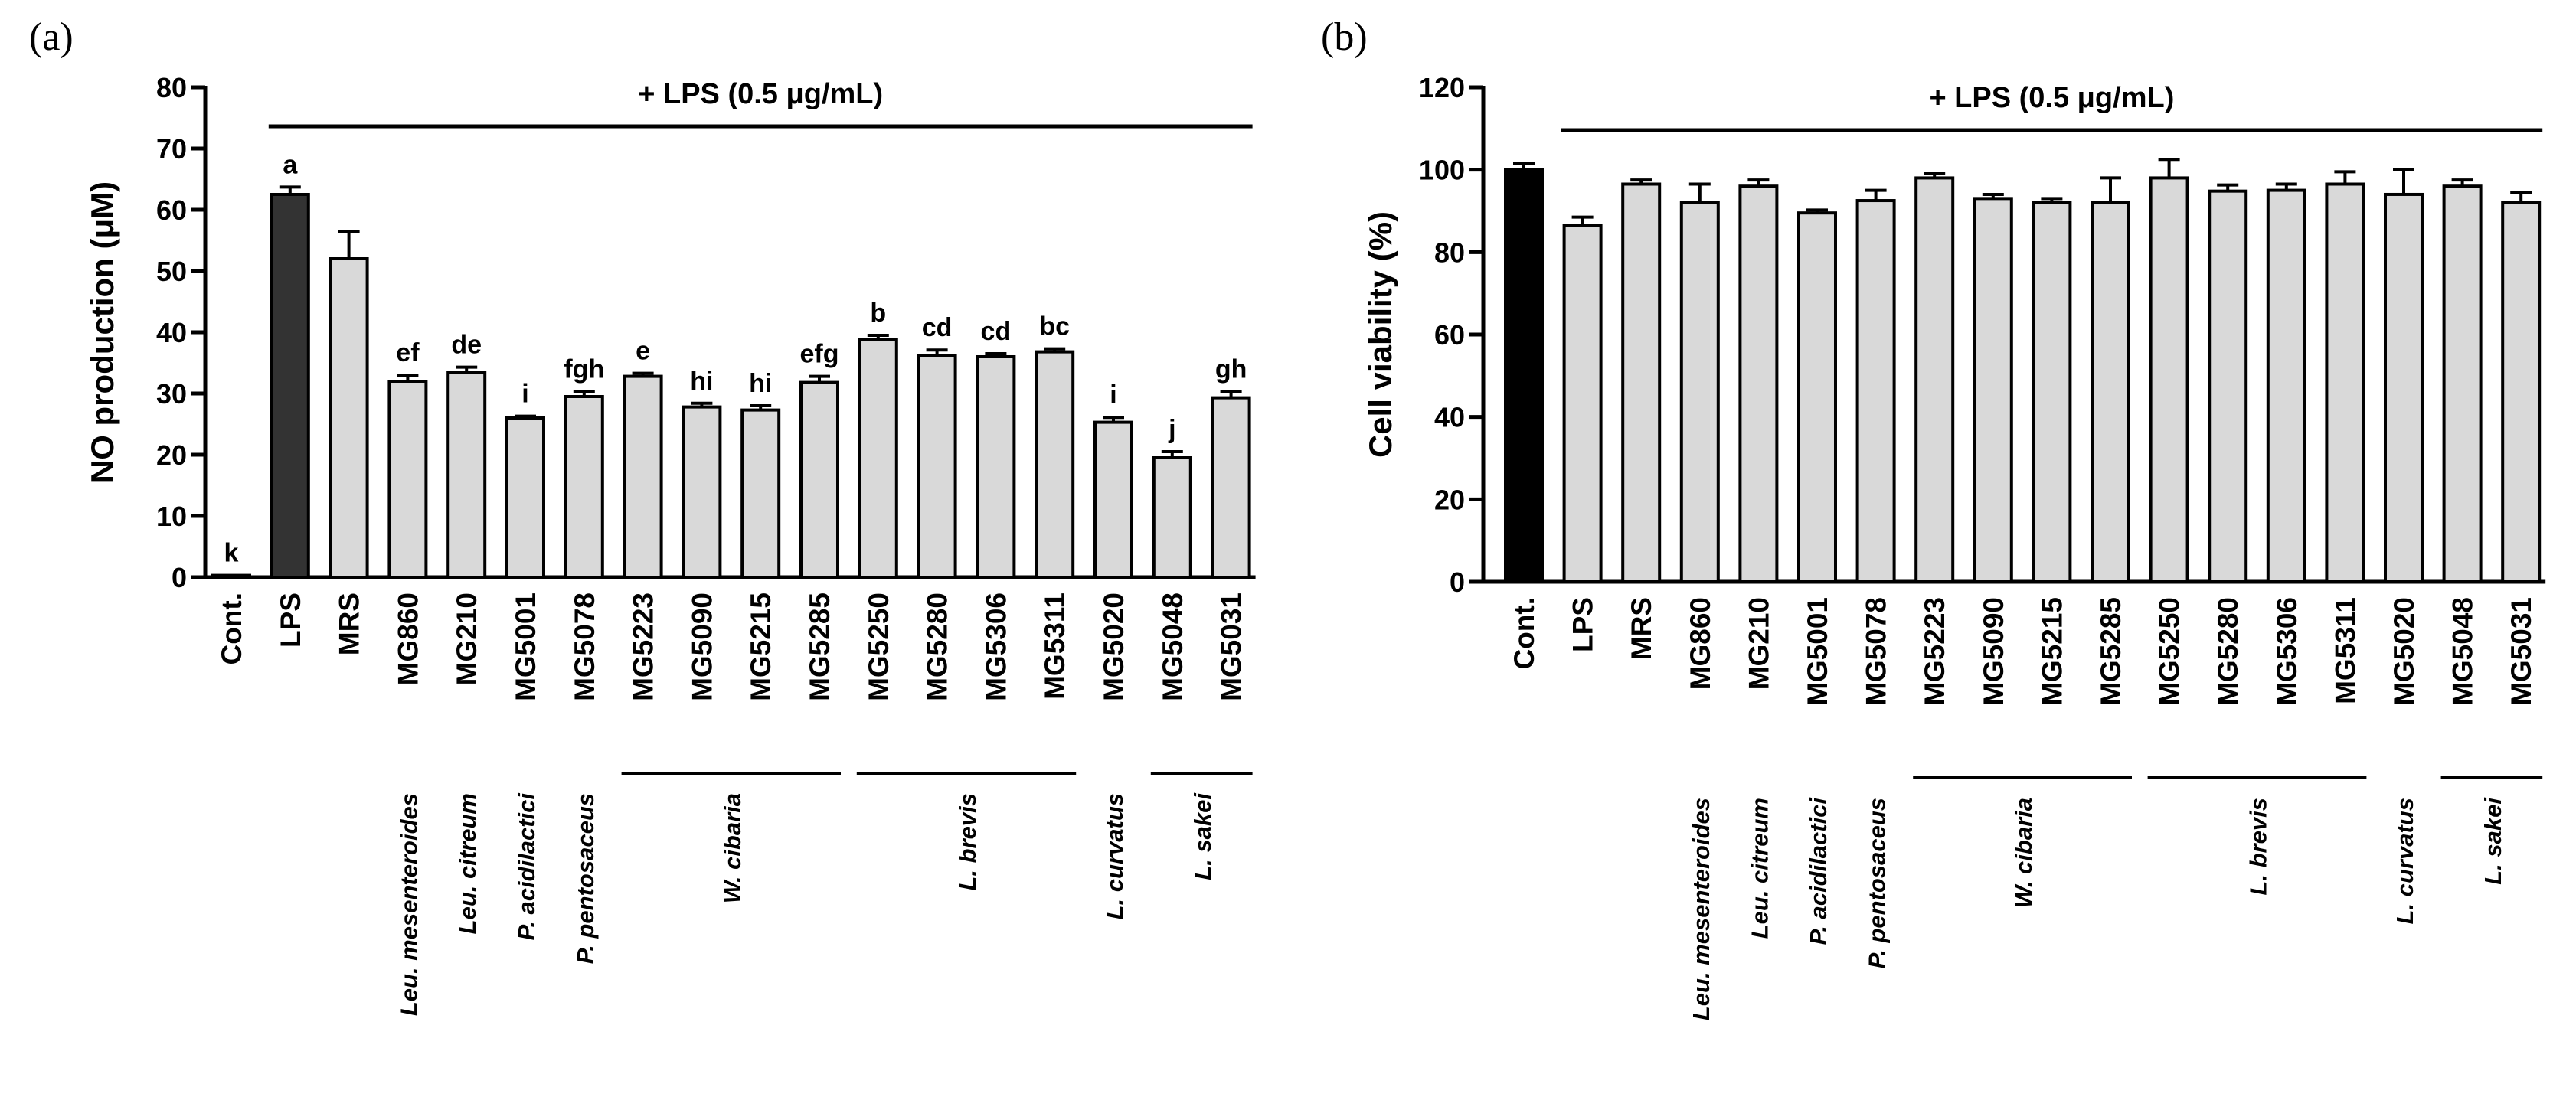 The height and width of the screenshot is (1110, 2576). Describe the element at coordinates (408, 352) in the screenshot. I see `significance-letter: ef` at that location.